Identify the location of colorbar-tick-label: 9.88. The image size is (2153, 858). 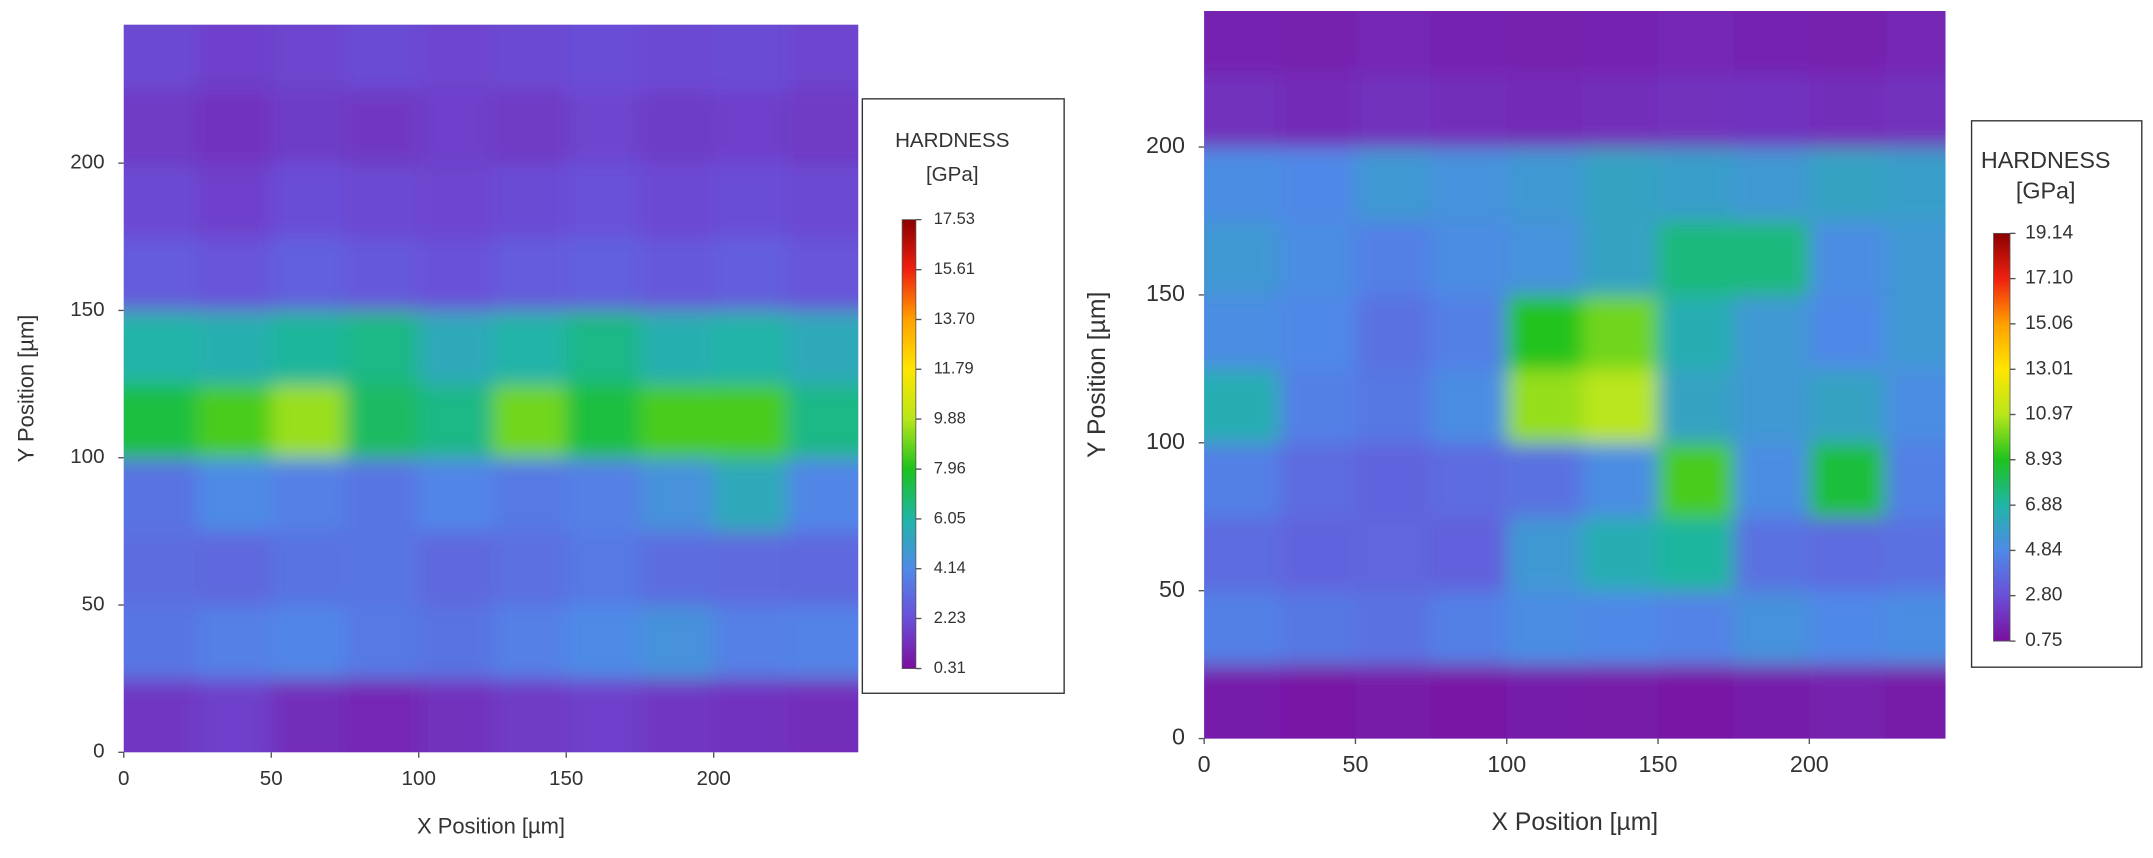
(950, 418).